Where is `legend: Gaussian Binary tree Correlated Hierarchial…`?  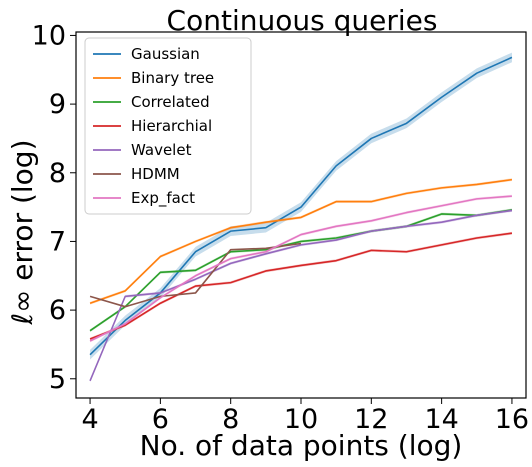
legend: Gaussian Binary tree Correlated Hierarchial… is located at coordinates (168, 126).